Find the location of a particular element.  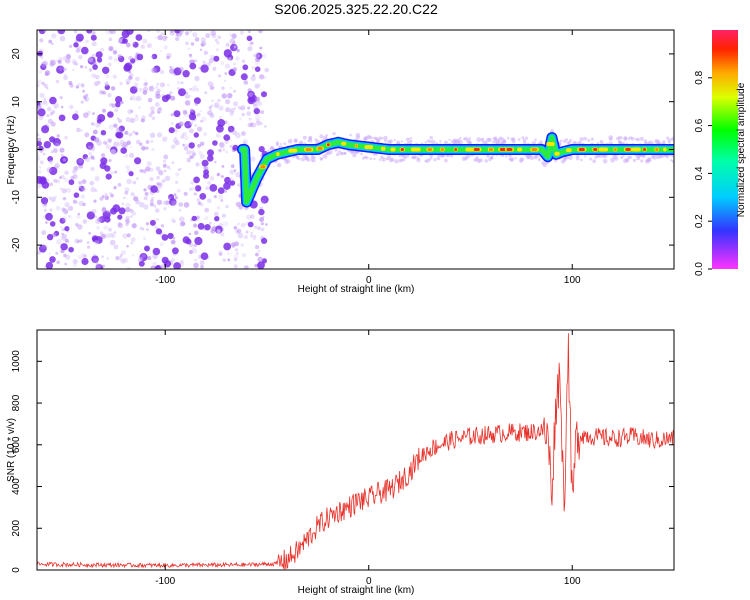

y-tick-label: -20 is located at coordinates (16, 244).